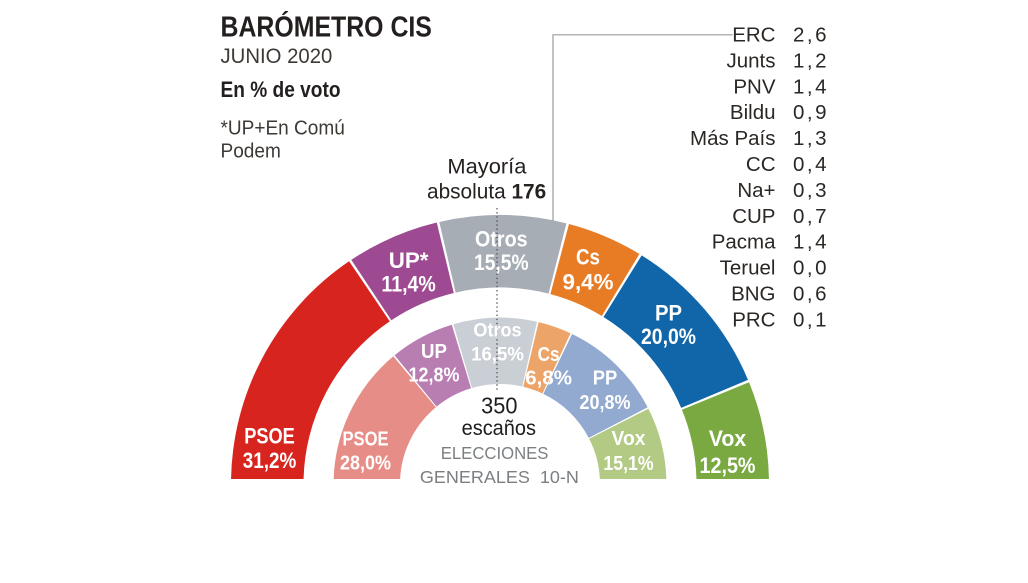 This screenshot has width=1028, height=583. Describe the element at coordinates (732, 138) in the screenshot. I see `svg-text: Más País` at that location.